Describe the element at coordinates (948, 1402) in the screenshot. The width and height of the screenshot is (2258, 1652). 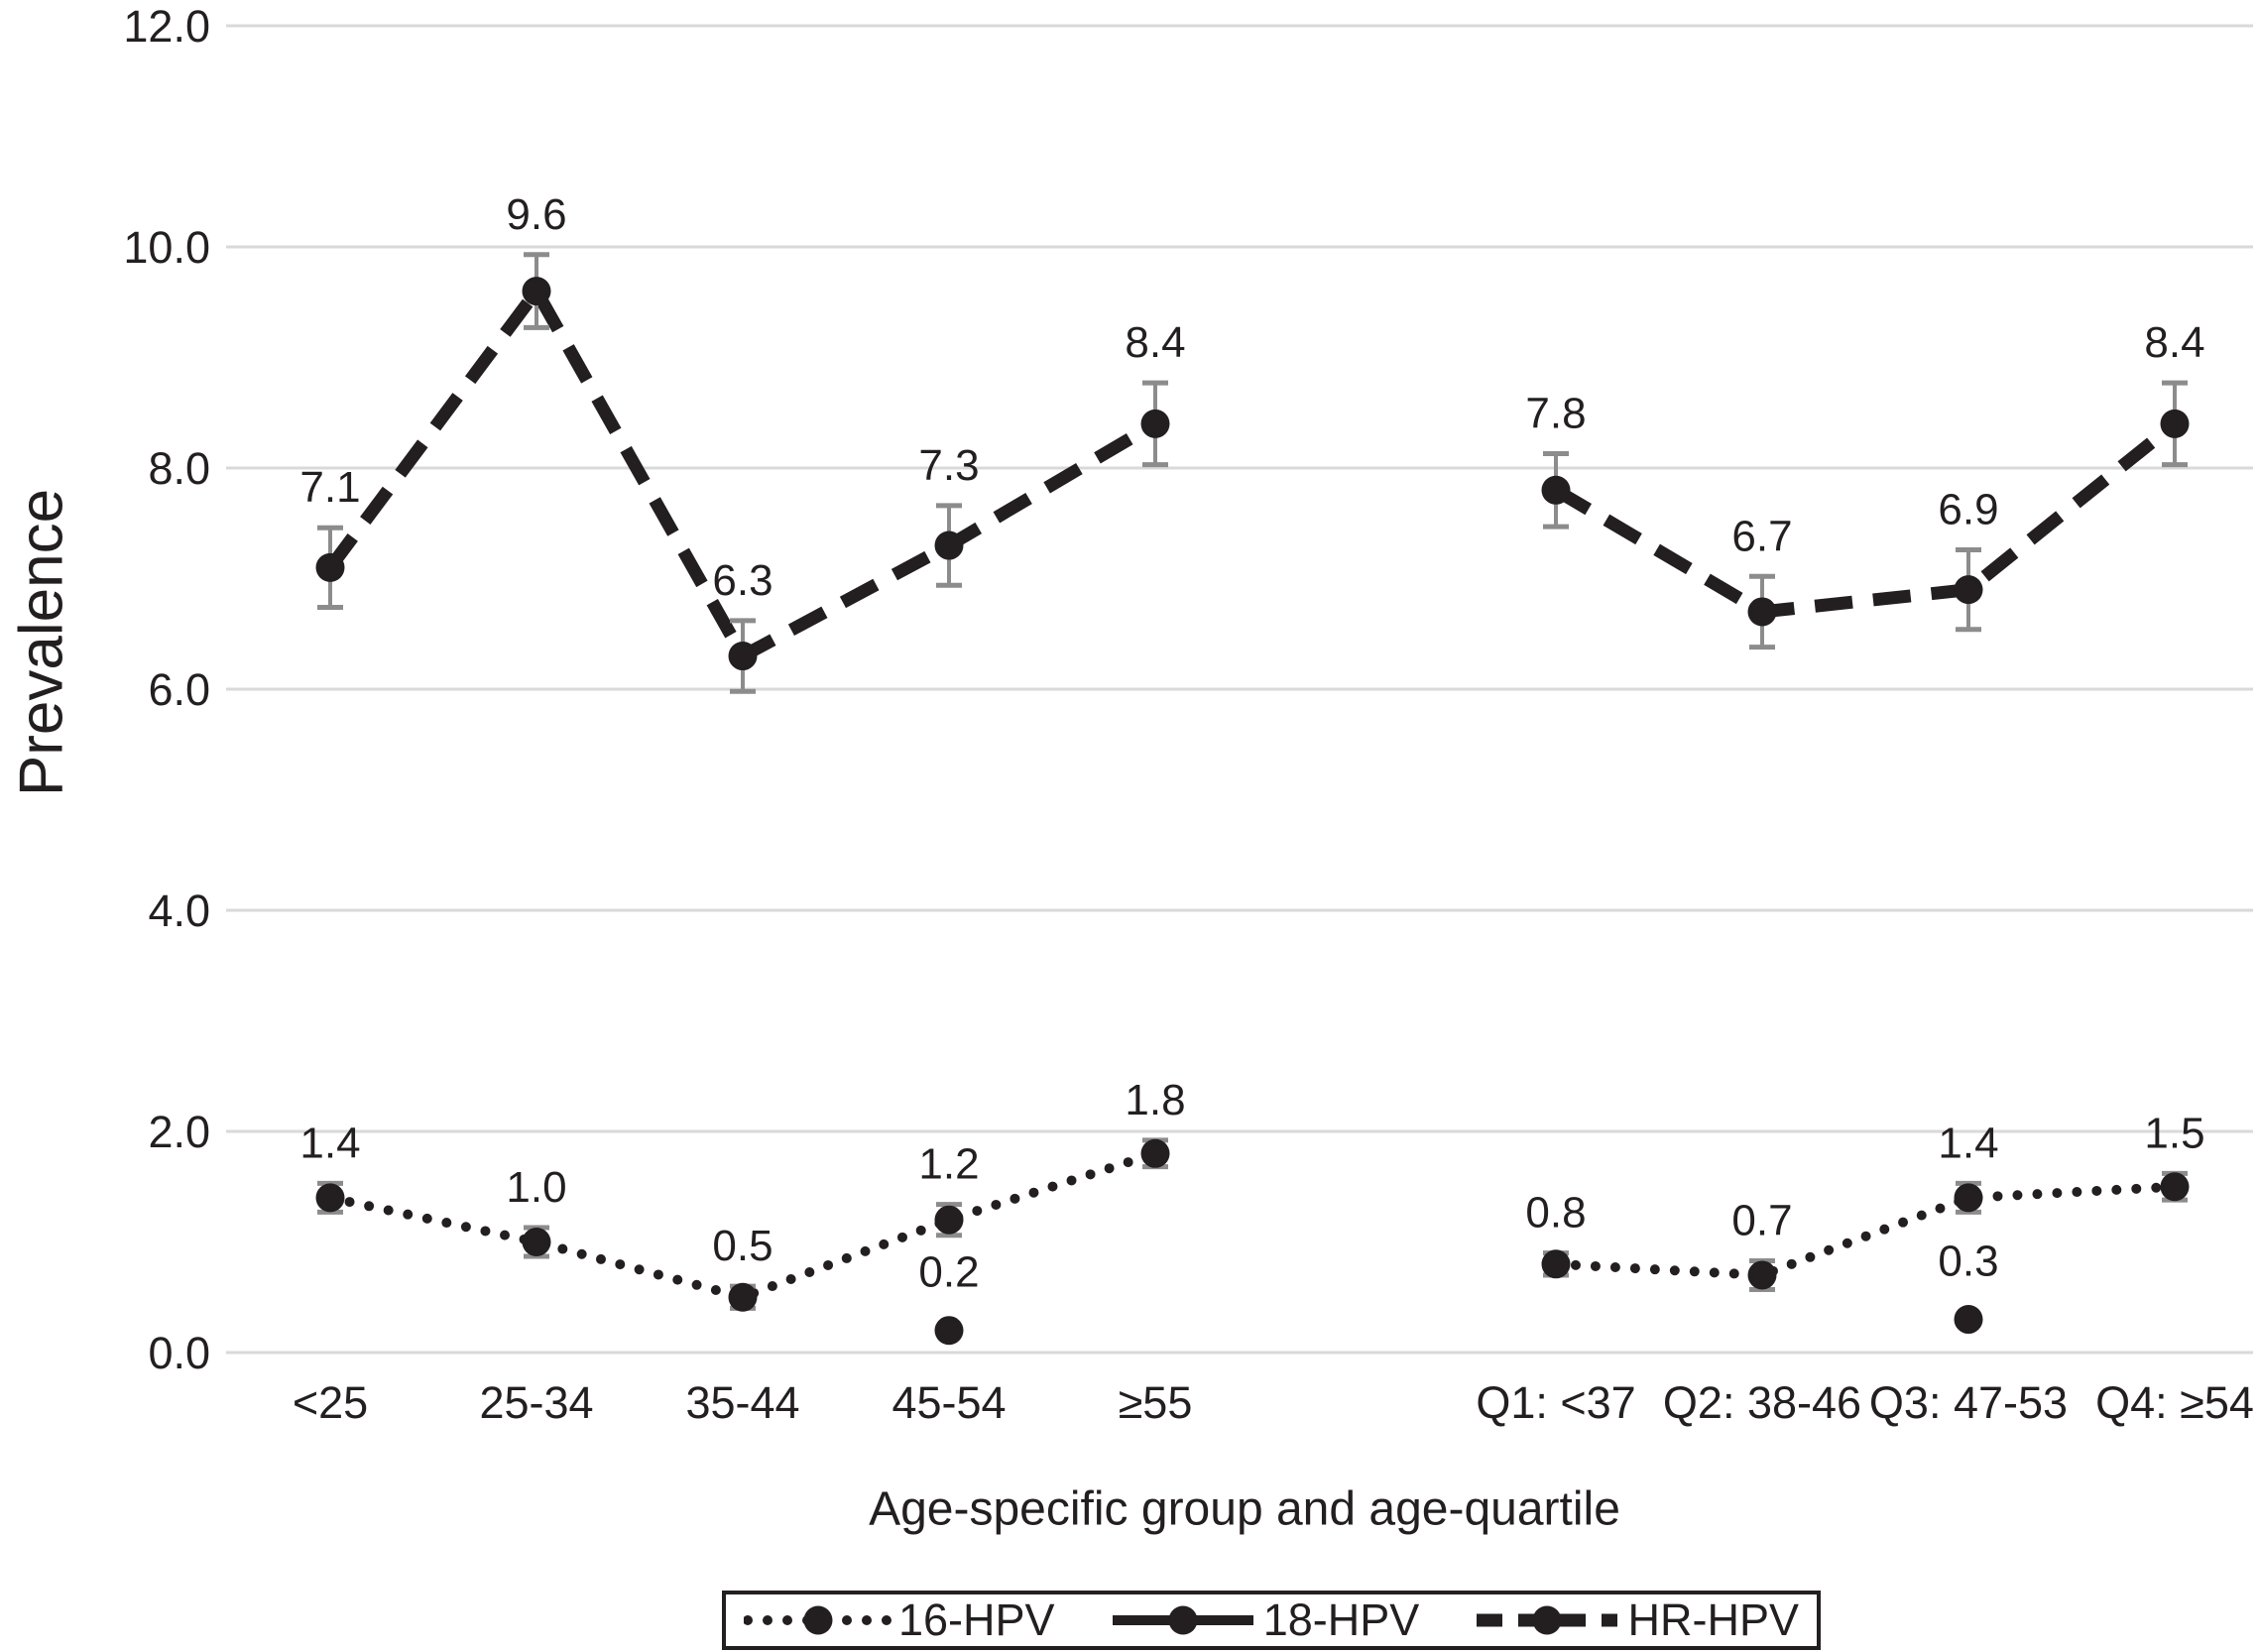
I see `x-tick-label: 45-54` at that location.